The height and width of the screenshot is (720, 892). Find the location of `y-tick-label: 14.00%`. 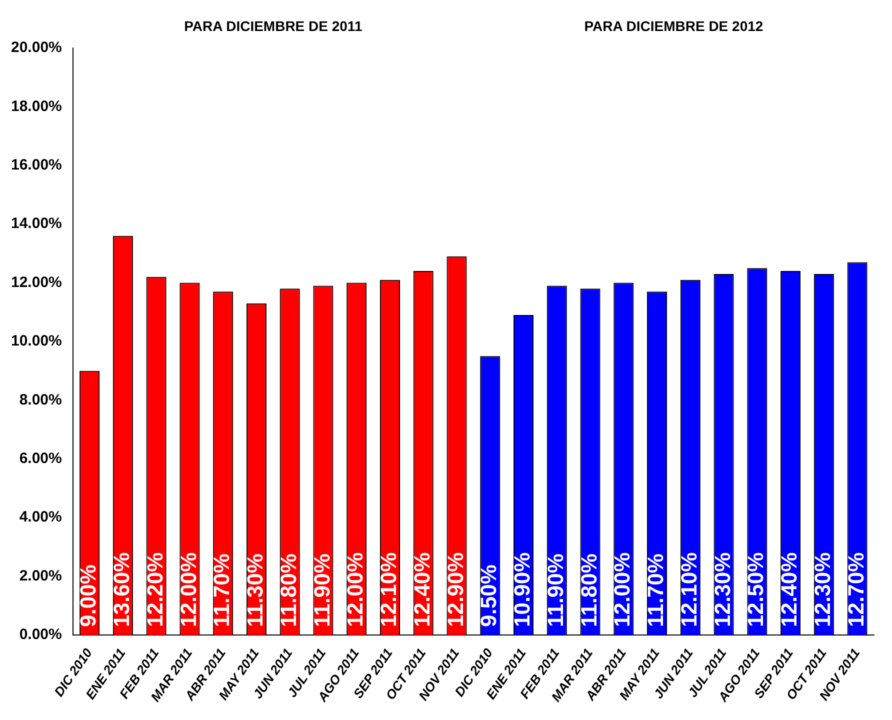

y-tick-label: 14.00% is located at coordinates (36, 223).